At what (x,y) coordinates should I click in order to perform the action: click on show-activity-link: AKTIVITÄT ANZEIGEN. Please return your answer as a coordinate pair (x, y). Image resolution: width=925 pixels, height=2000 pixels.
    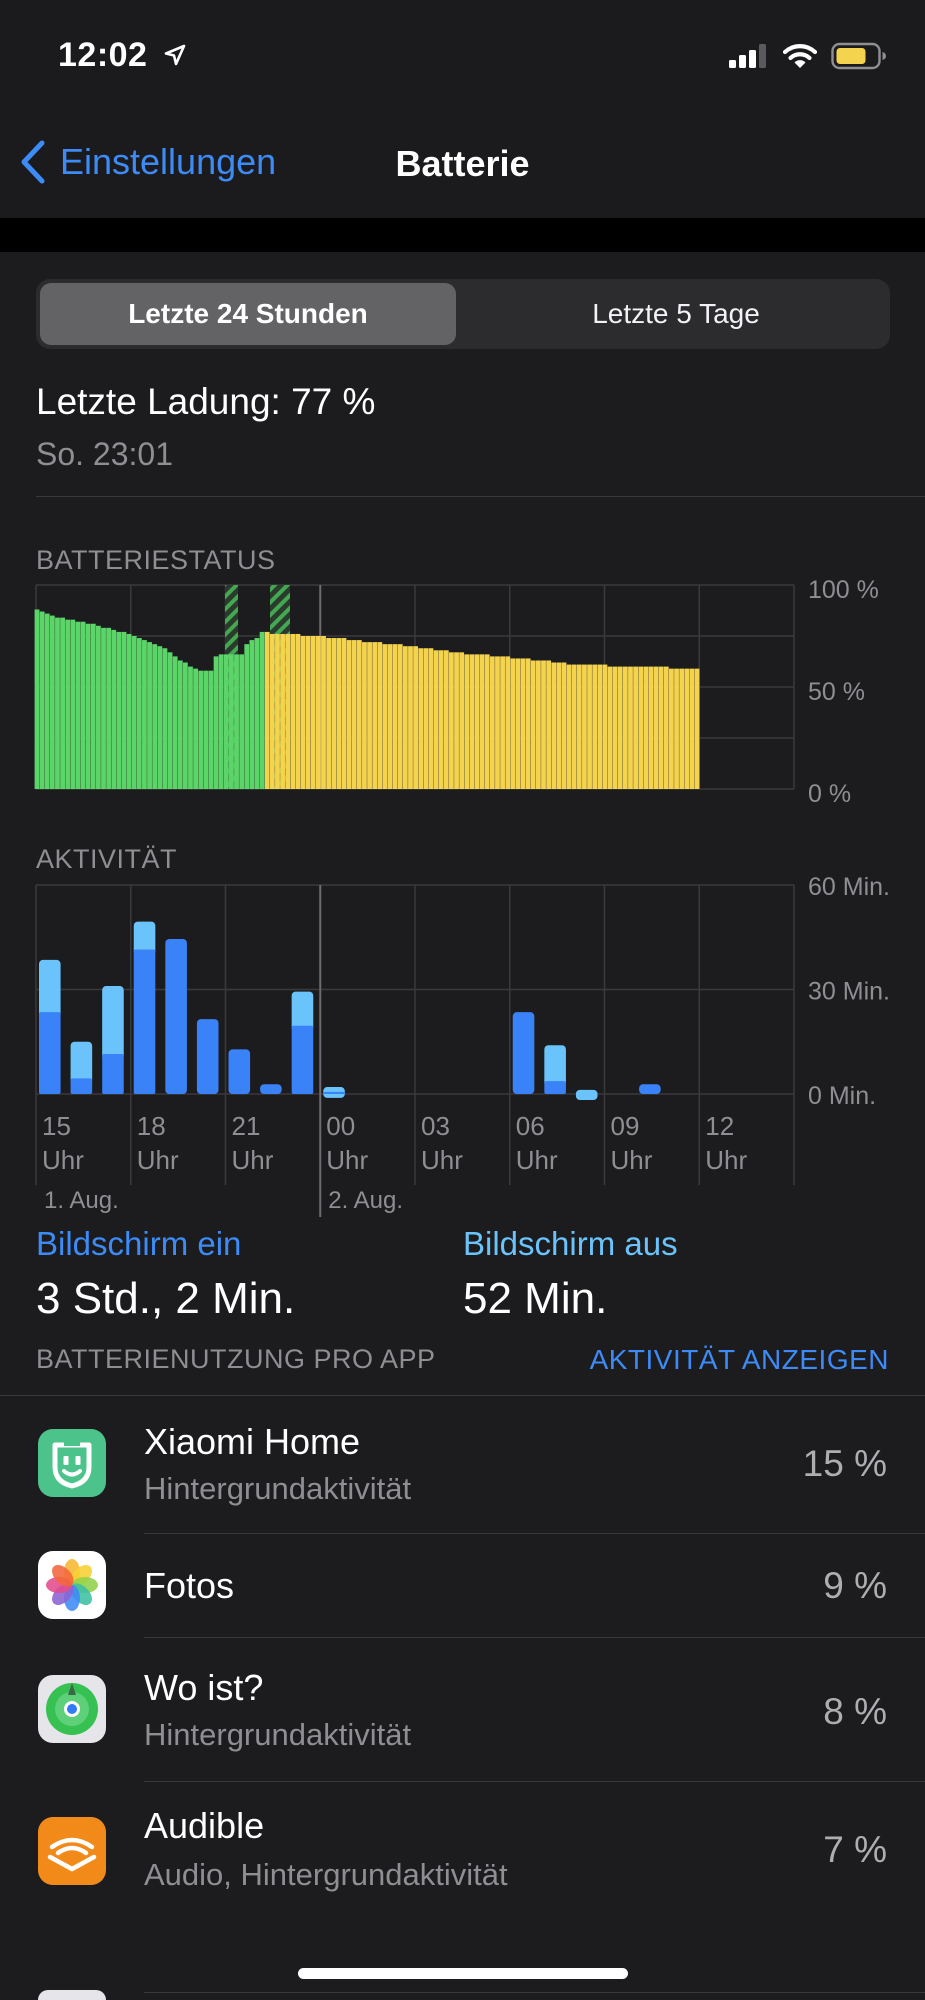
    Looking at the image, I should click on (739, 1359).